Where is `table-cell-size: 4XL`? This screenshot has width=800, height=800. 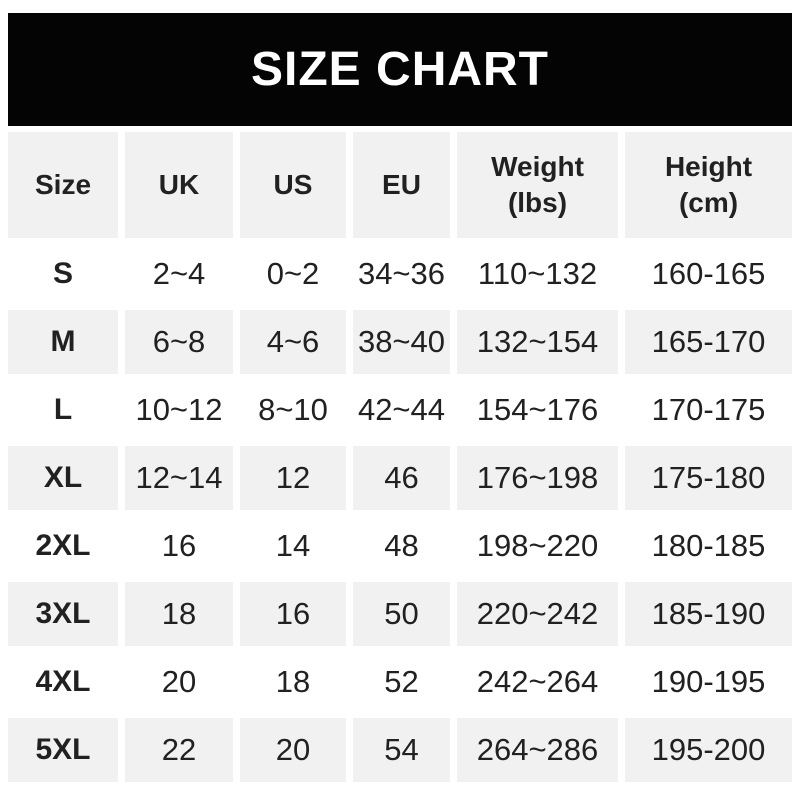 table-cell-size: 4XL is located at coordinates (63, 682).